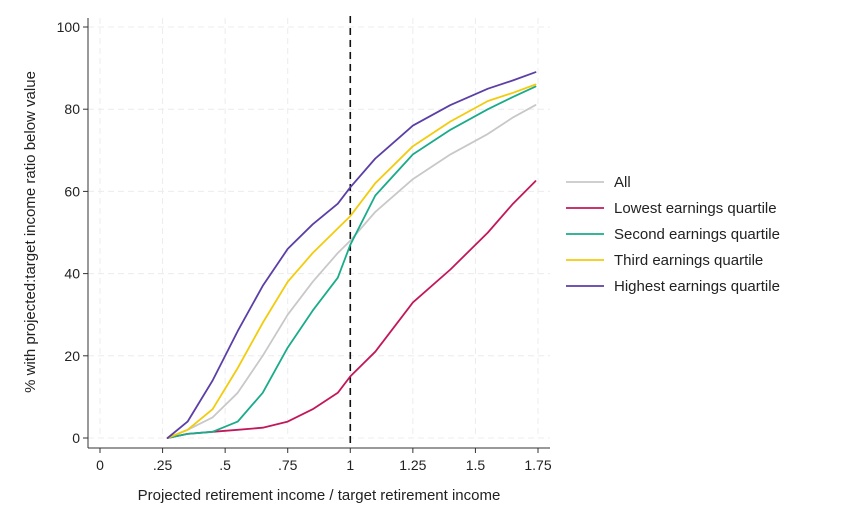 The height and width of the screenshot is (525, 848). Describe the element at coordinates (225, 465) in the screenshot. I see `x-tick-label: .5` at that location.